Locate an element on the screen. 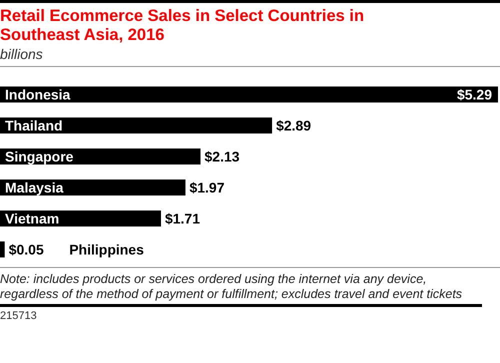 The width and height of the screenshot is (500, 363). y-tick-label: Philippines is located at coordinates (106, 249).